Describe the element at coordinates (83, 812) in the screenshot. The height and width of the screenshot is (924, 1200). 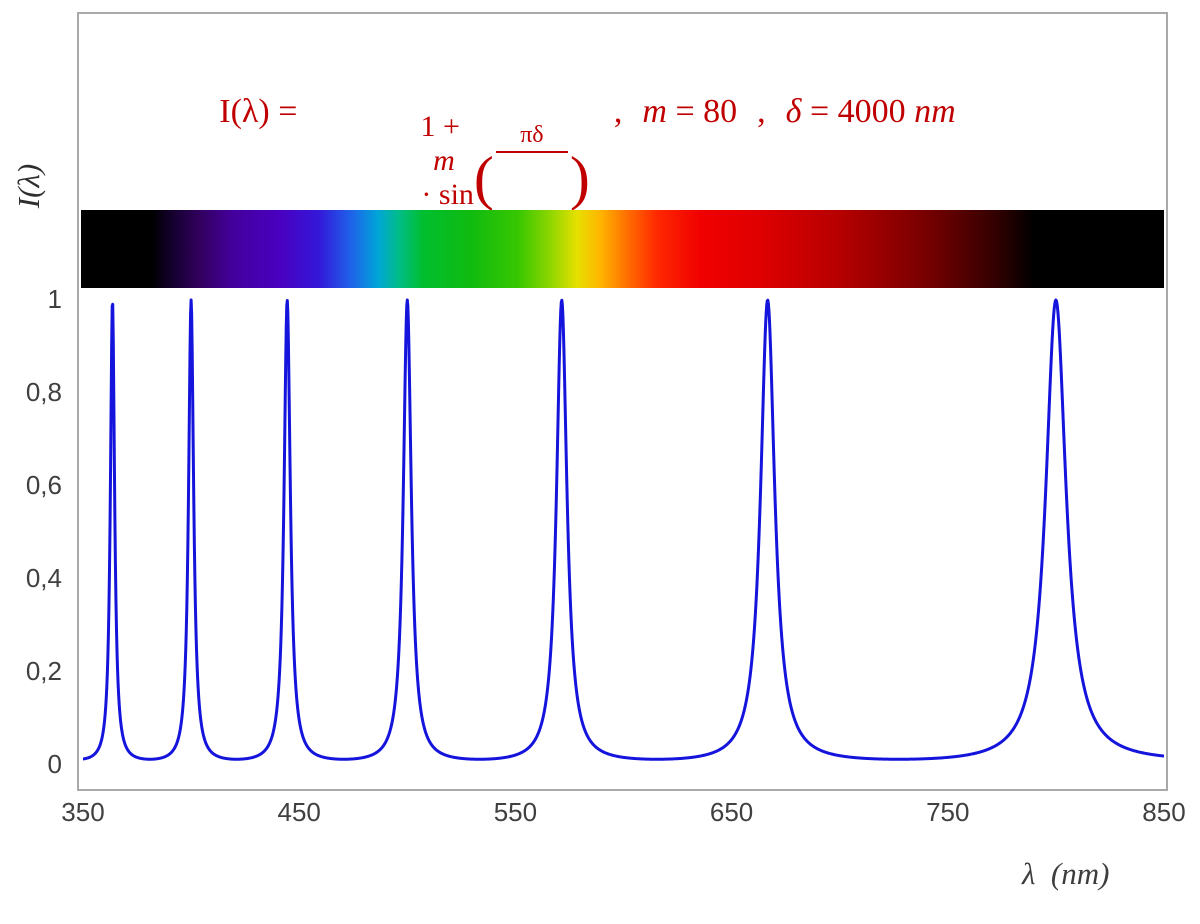
I see `x-tick-label: 350` at that location.